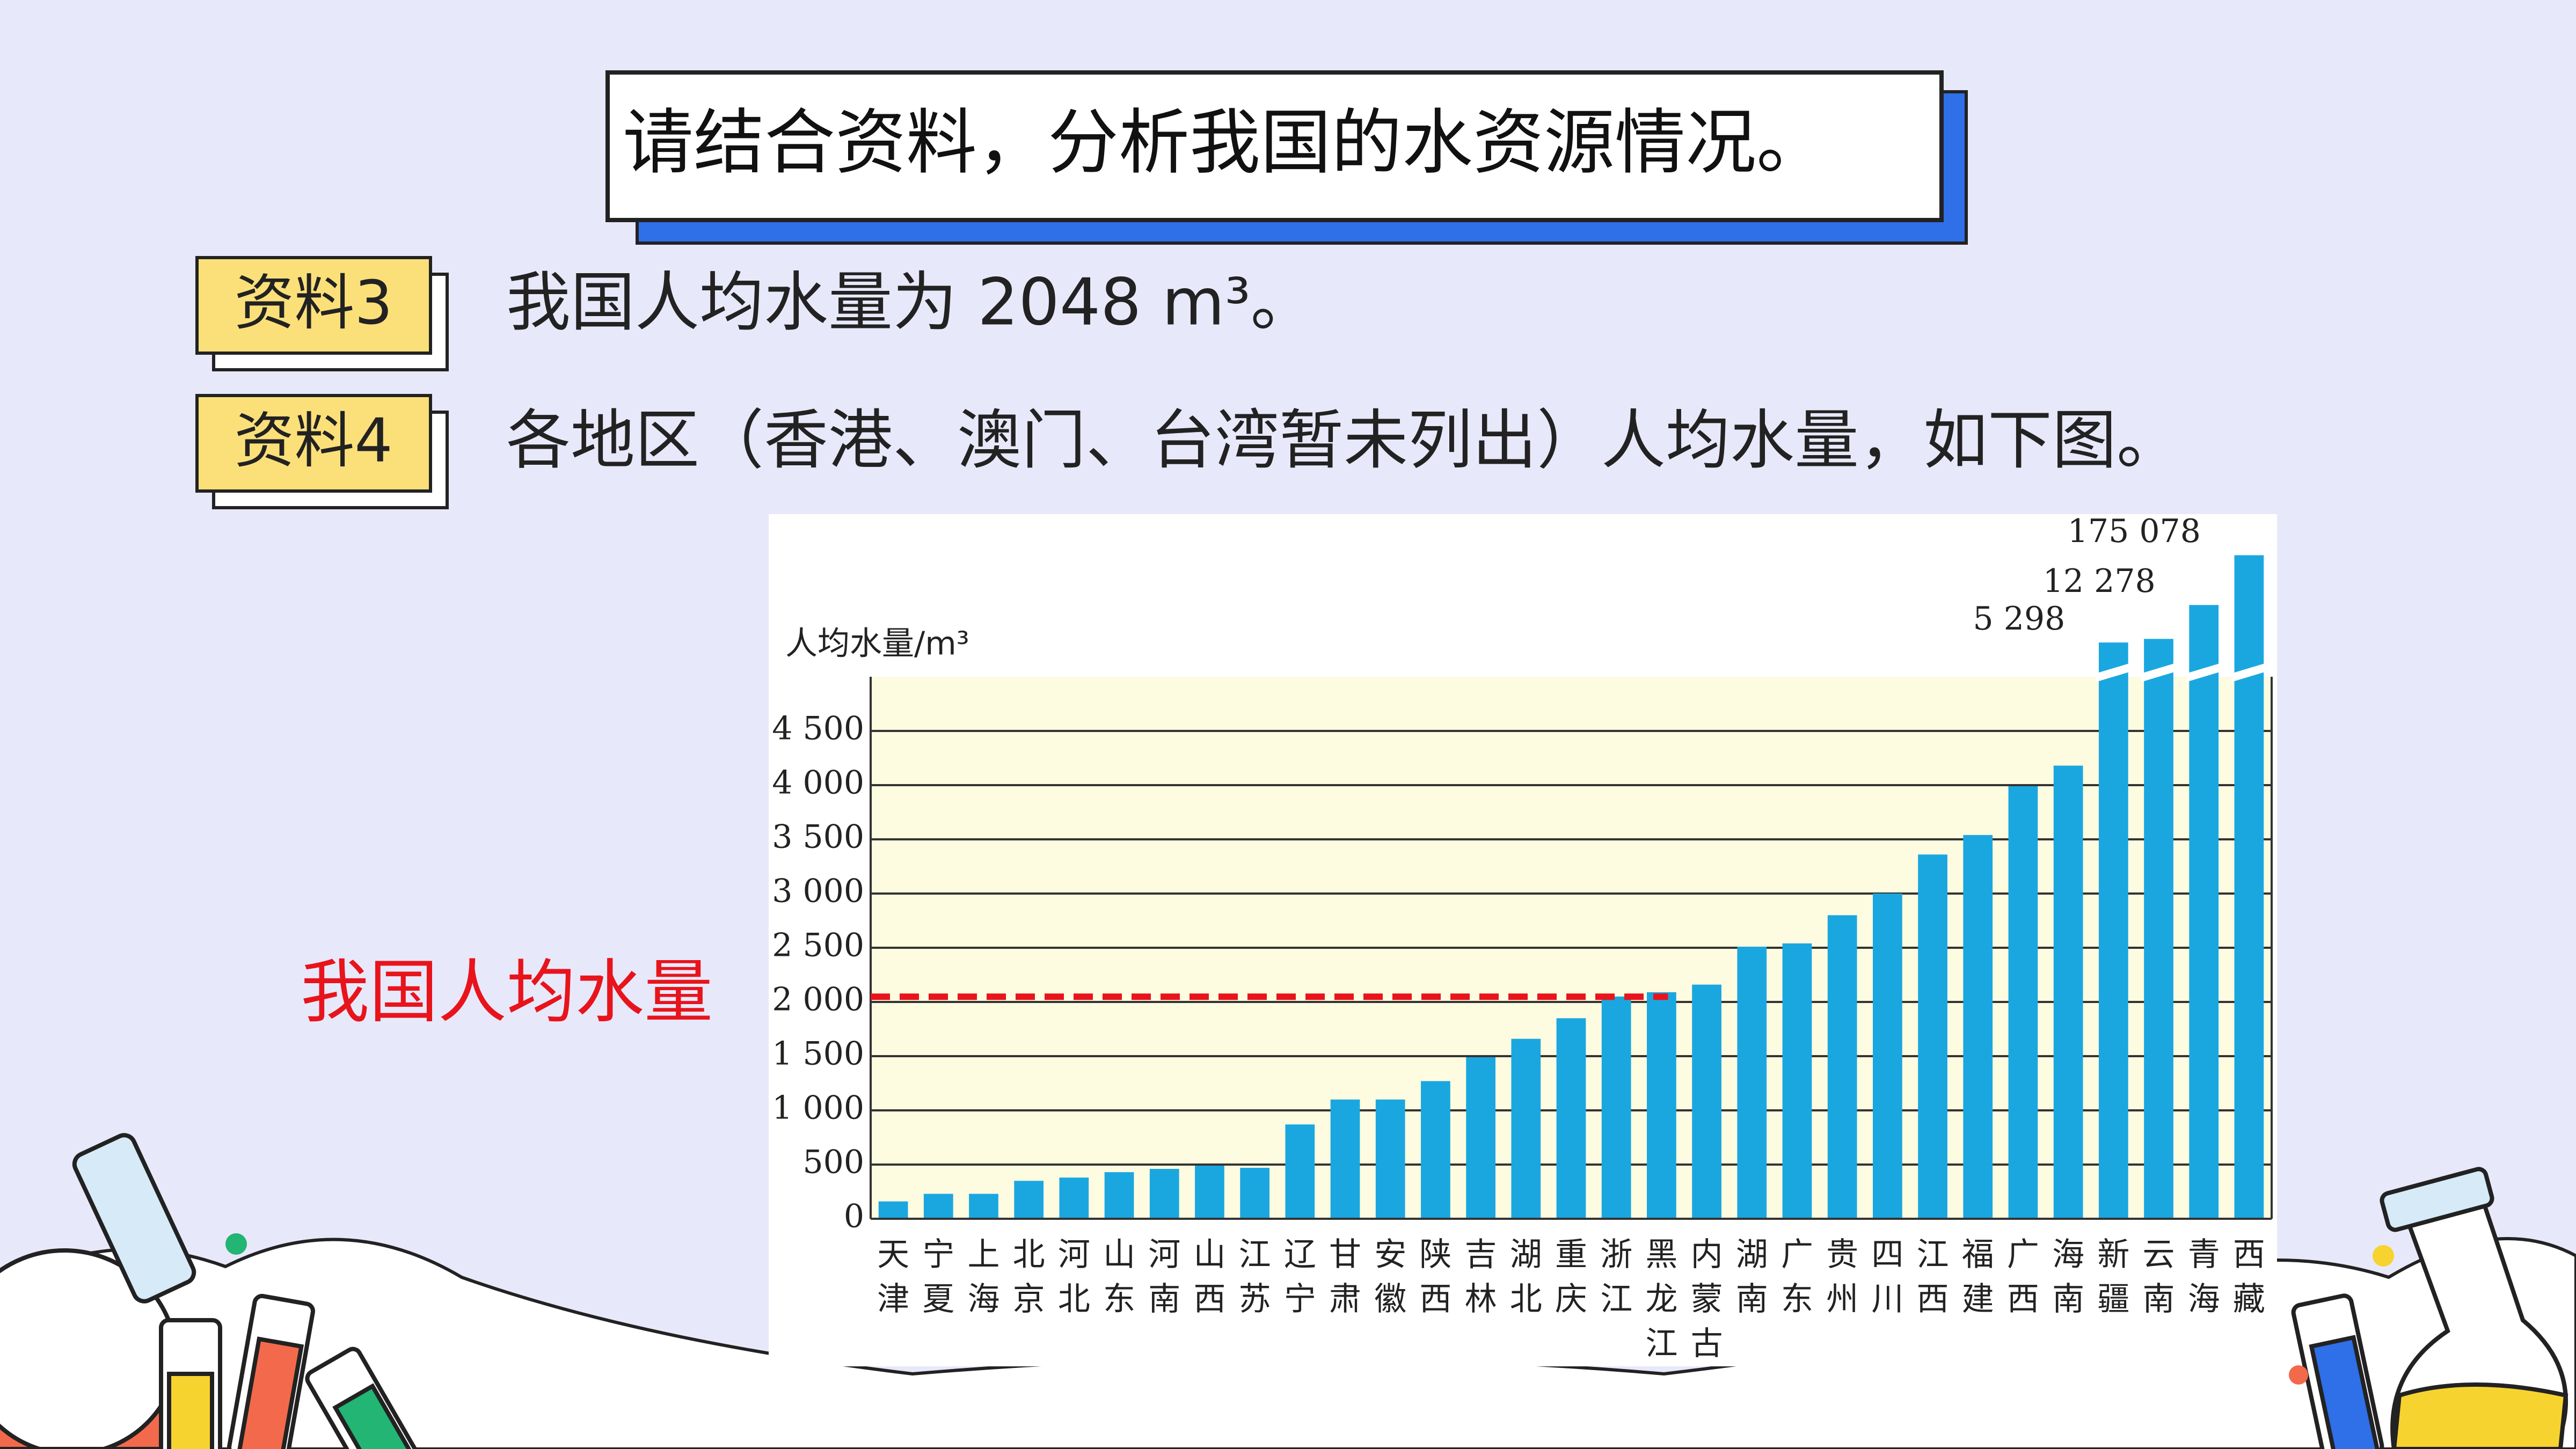  What do you see at coordinates (1300, 1277) in the screenshot?
I see `x-tick-label: 辽宁` at bounding box center [1300, 1277].